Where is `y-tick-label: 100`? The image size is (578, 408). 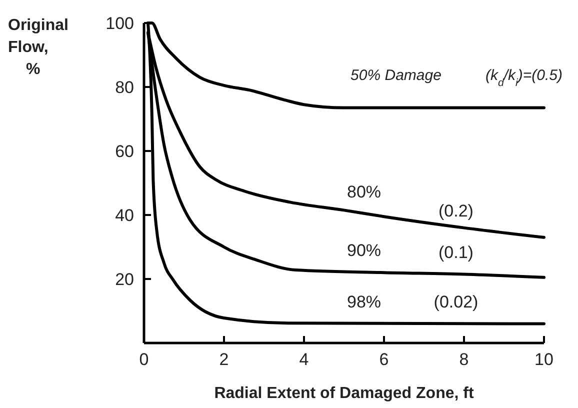
y-tick-label: 100 is located at coordinates (120, 23).